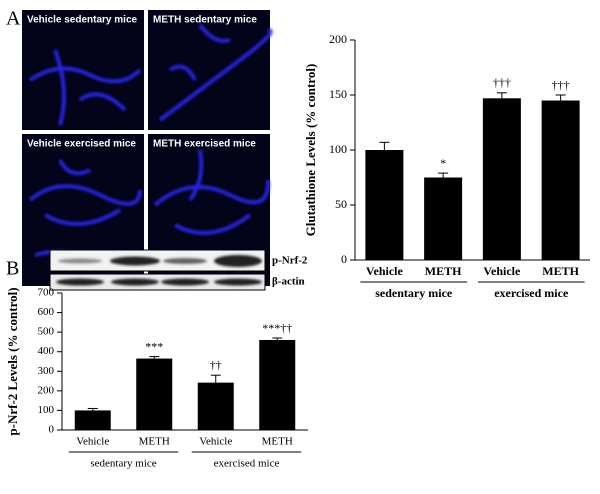 The image size is (600, 494). What do you see at coordinates (81, 144) in the screenshot?
I see `micrograph-label: Vehicle exercised mice` at bounding box center [81, 144].